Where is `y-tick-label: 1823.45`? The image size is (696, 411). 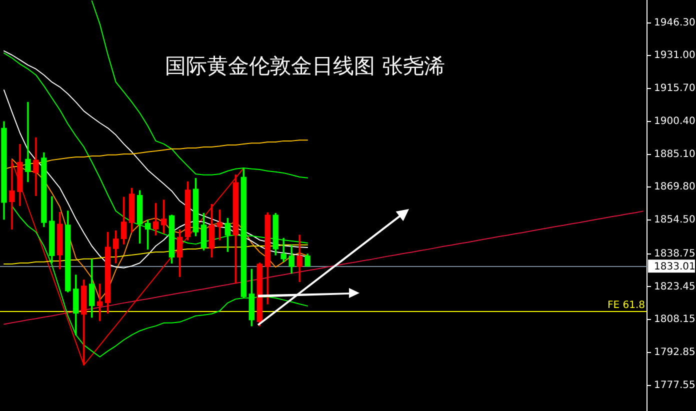
y-tick-label: 1823.45 is located at coordinates (675, 286).